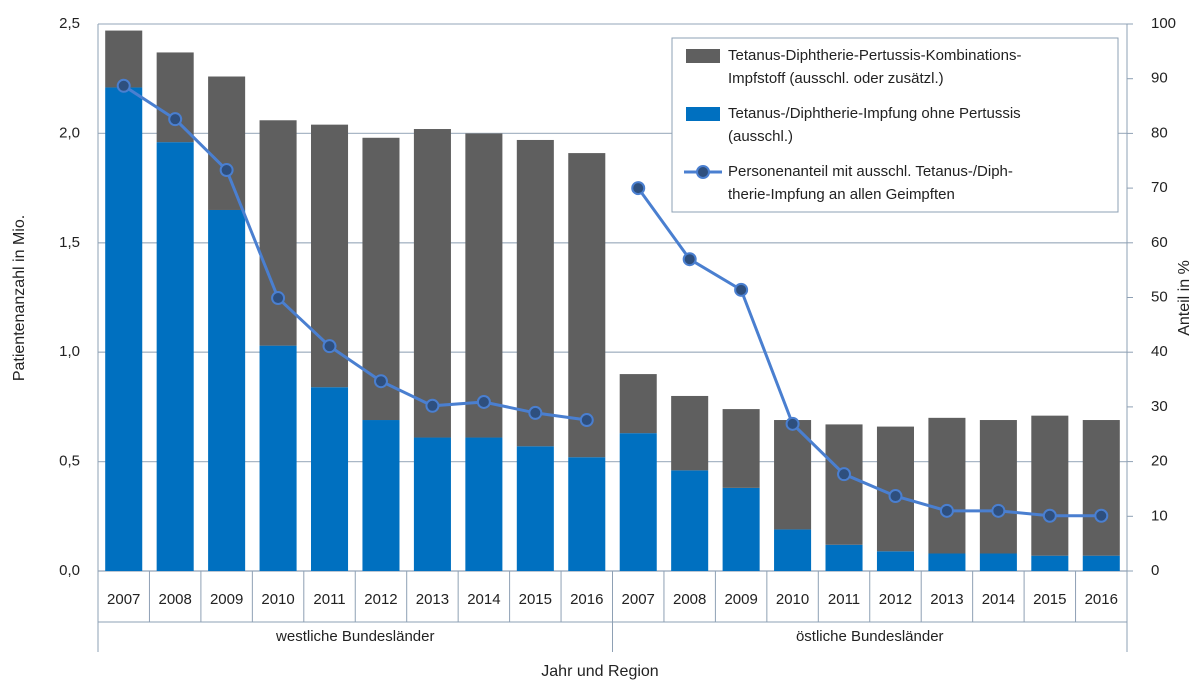 The height and width of the screenshot is (684, 1200). I want to click on y2-tick-label: 20, so click(1159, 461).